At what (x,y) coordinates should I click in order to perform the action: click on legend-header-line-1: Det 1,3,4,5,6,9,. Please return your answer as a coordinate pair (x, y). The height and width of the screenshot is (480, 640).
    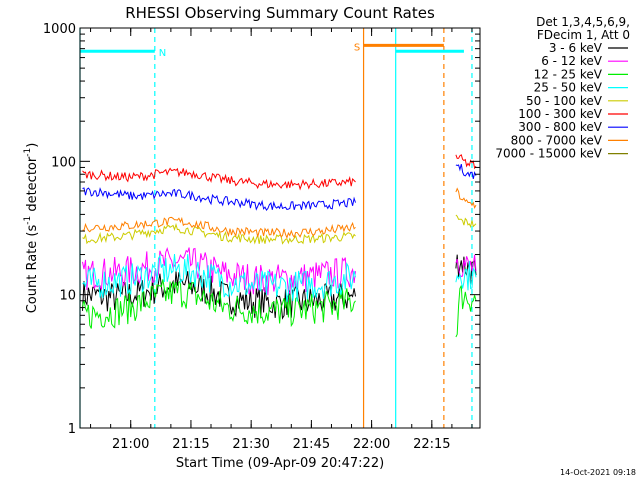
    Looking at the image, I should click on (583, 22).